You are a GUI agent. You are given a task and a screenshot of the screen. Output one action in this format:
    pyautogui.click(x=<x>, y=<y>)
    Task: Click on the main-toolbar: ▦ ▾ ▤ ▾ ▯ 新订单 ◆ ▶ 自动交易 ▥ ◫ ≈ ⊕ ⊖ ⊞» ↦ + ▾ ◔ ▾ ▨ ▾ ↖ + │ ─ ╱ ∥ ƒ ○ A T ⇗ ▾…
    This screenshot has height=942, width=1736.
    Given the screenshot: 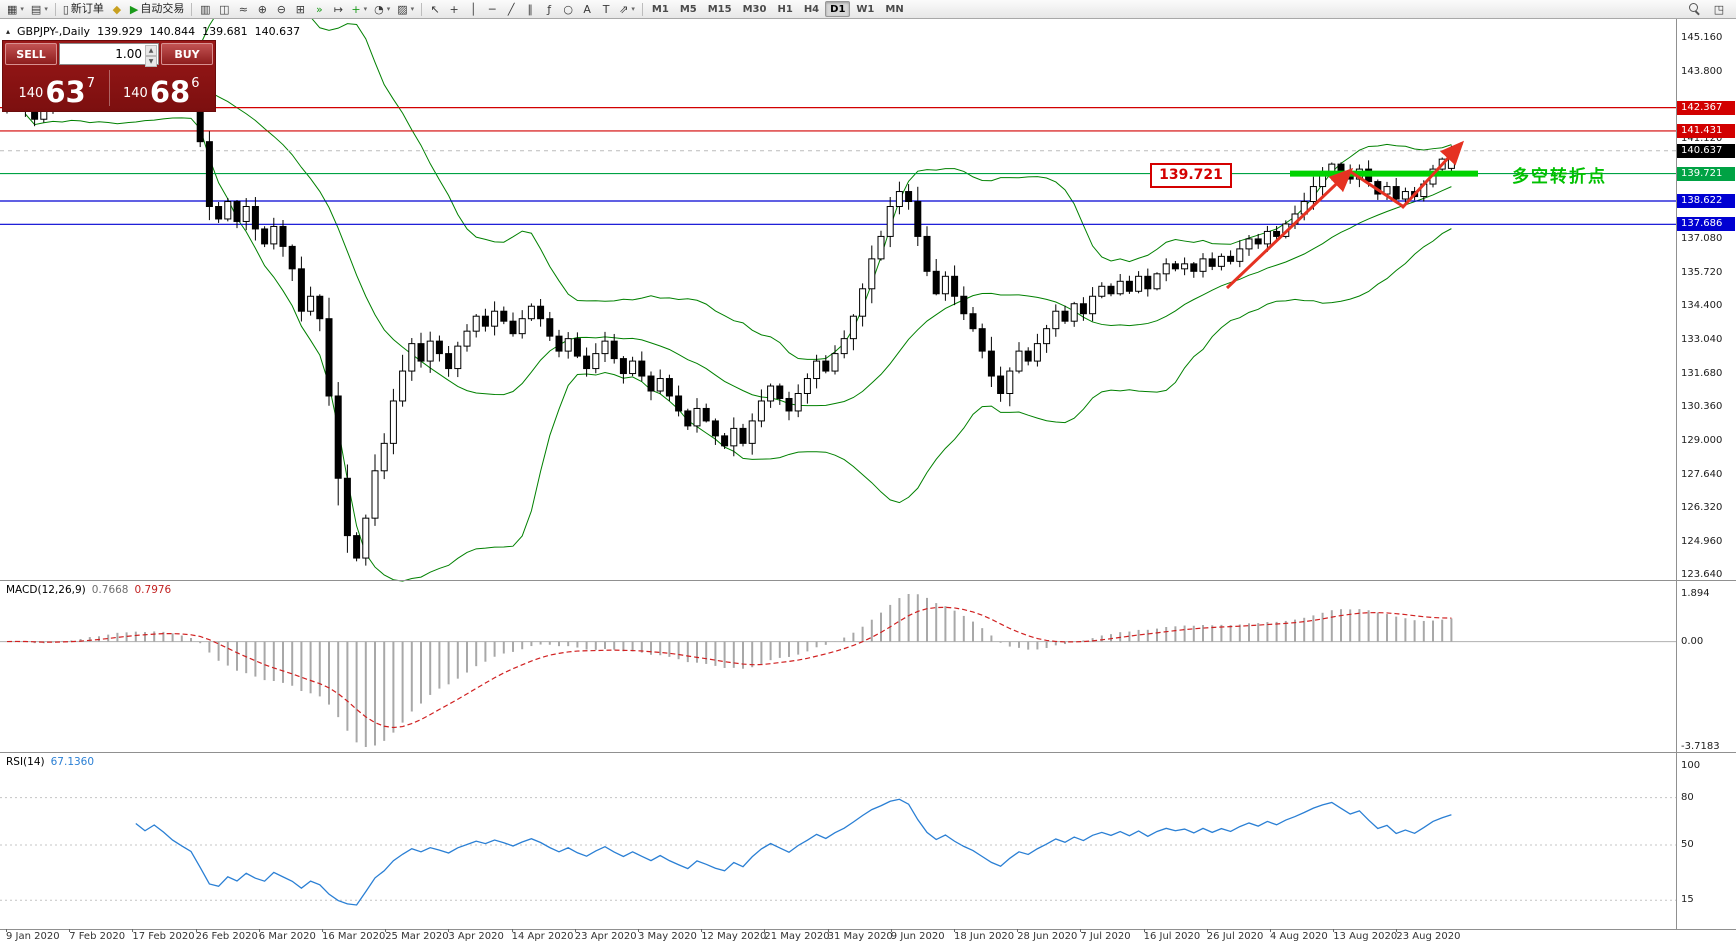 What is the action you would take?
    pyautogui.click(x=868, y=9)
    